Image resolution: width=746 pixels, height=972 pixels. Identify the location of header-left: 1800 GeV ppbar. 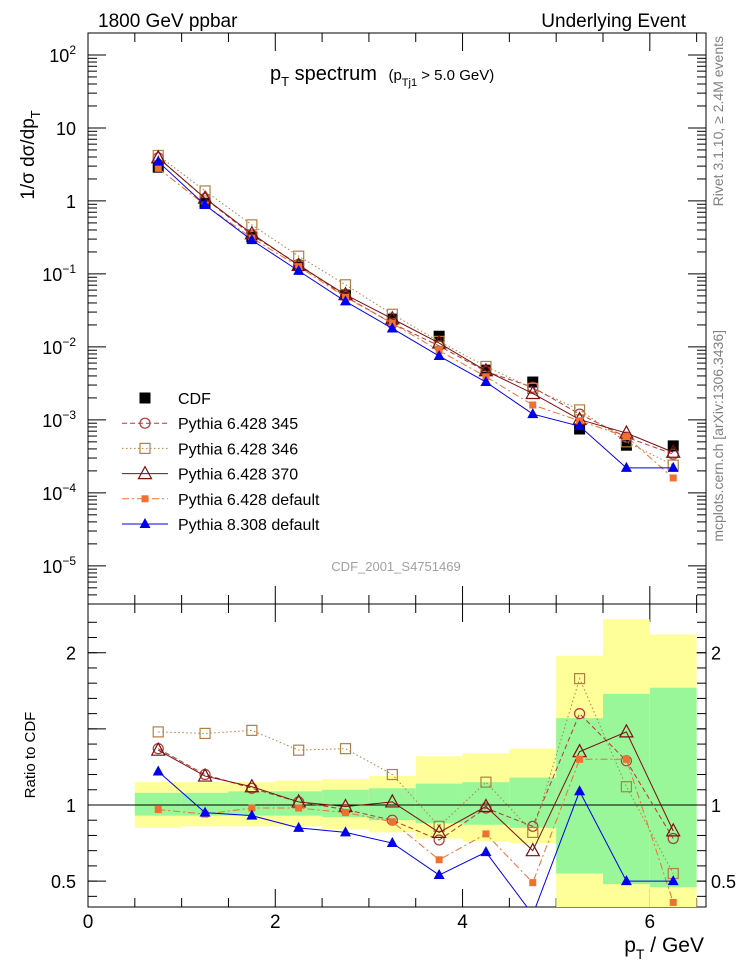
(168, 21).